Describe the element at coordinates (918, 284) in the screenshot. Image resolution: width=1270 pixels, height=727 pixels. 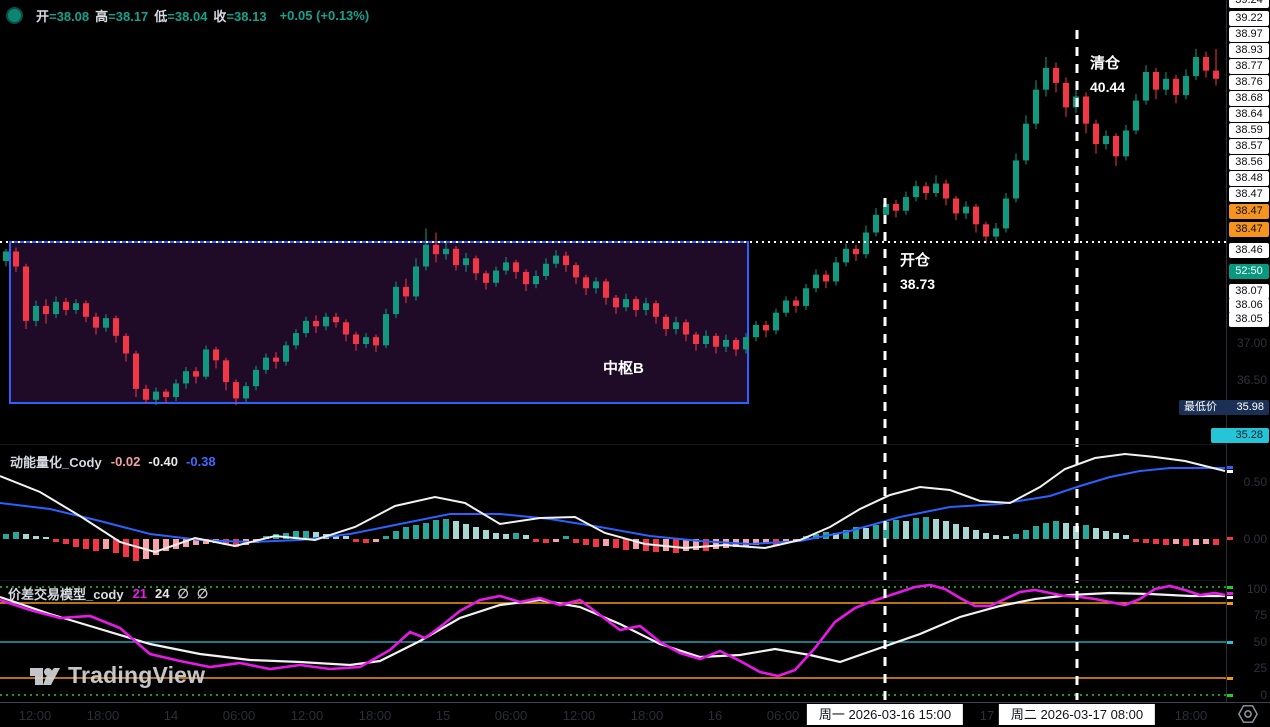
I see `entry-price: 38.73` at that location.